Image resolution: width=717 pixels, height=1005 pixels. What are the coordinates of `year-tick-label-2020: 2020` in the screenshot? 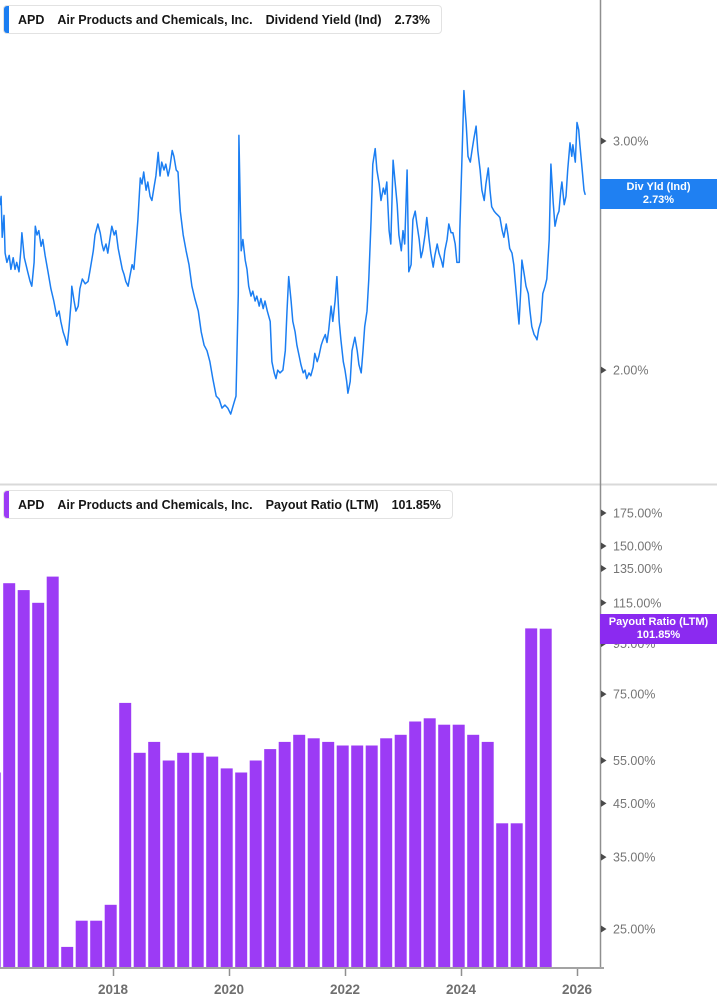 It's located at (229, 989).